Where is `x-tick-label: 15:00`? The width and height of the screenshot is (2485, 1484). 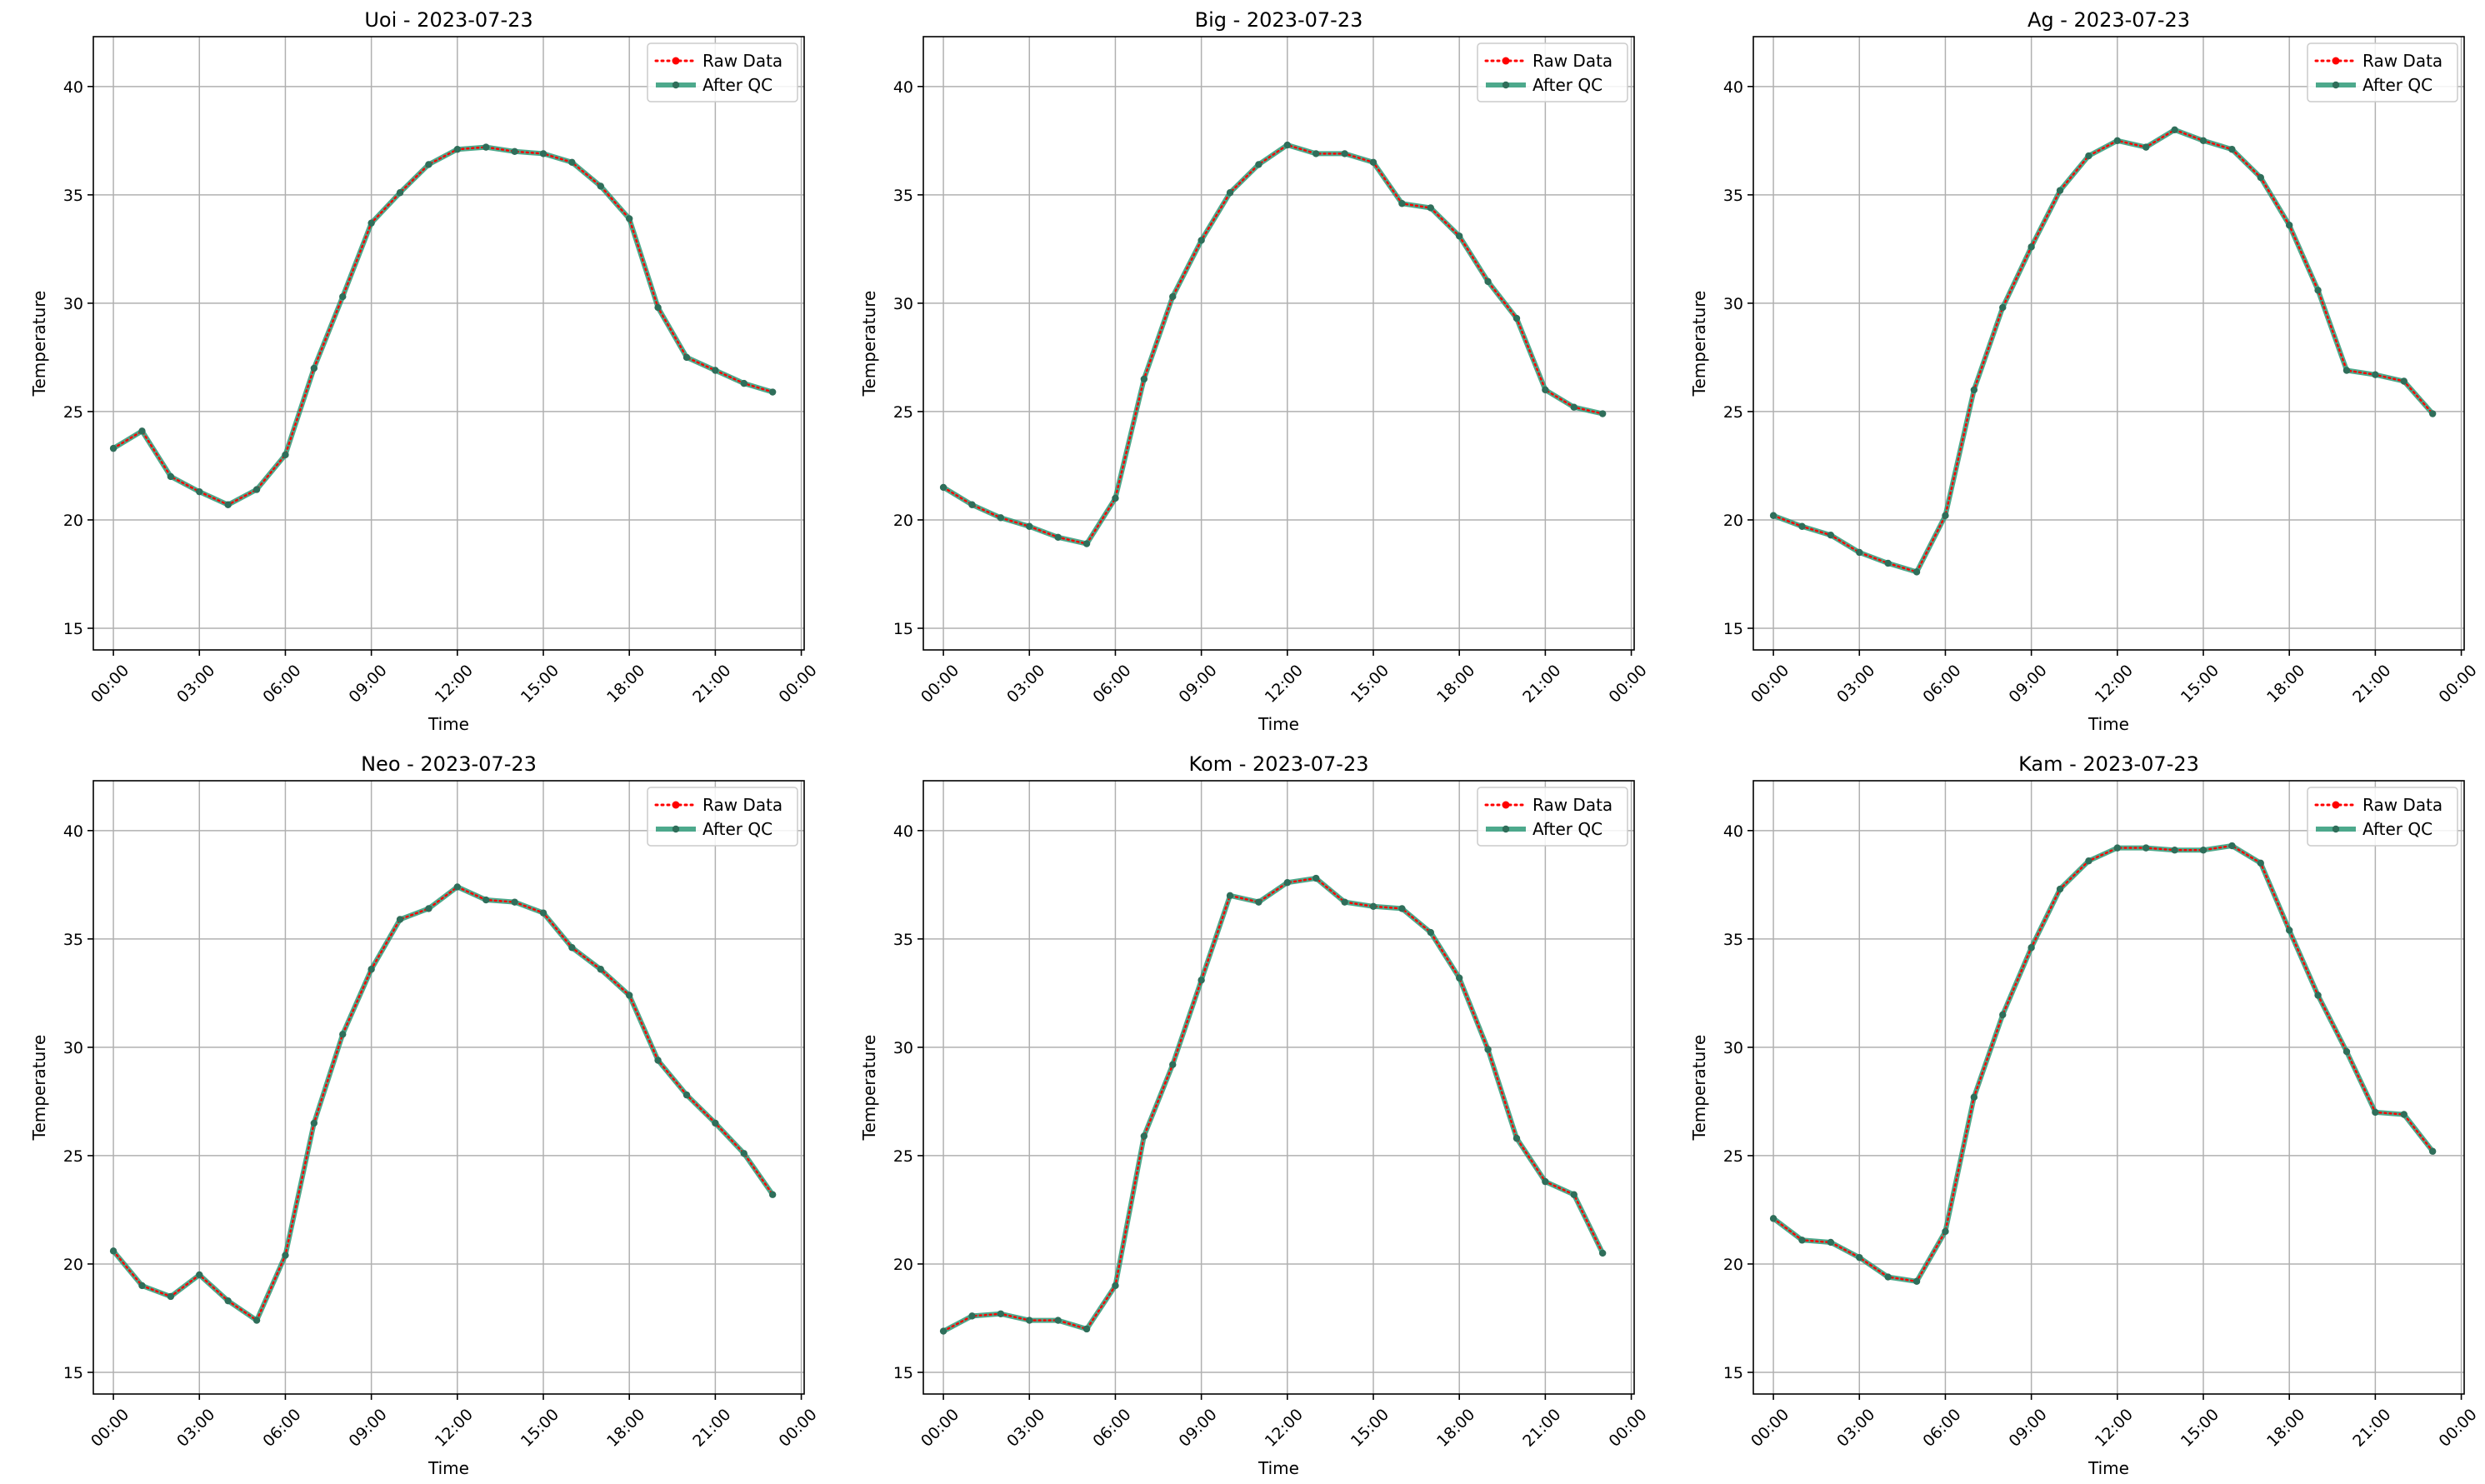 x-tick-label: 15:00 is located at coordinates (1370, 1428).